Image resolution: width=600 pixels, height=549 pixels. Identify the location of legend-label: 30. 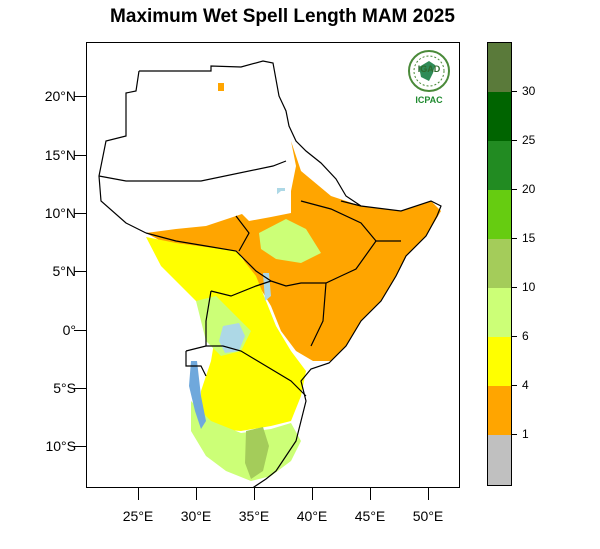
(529, 91).